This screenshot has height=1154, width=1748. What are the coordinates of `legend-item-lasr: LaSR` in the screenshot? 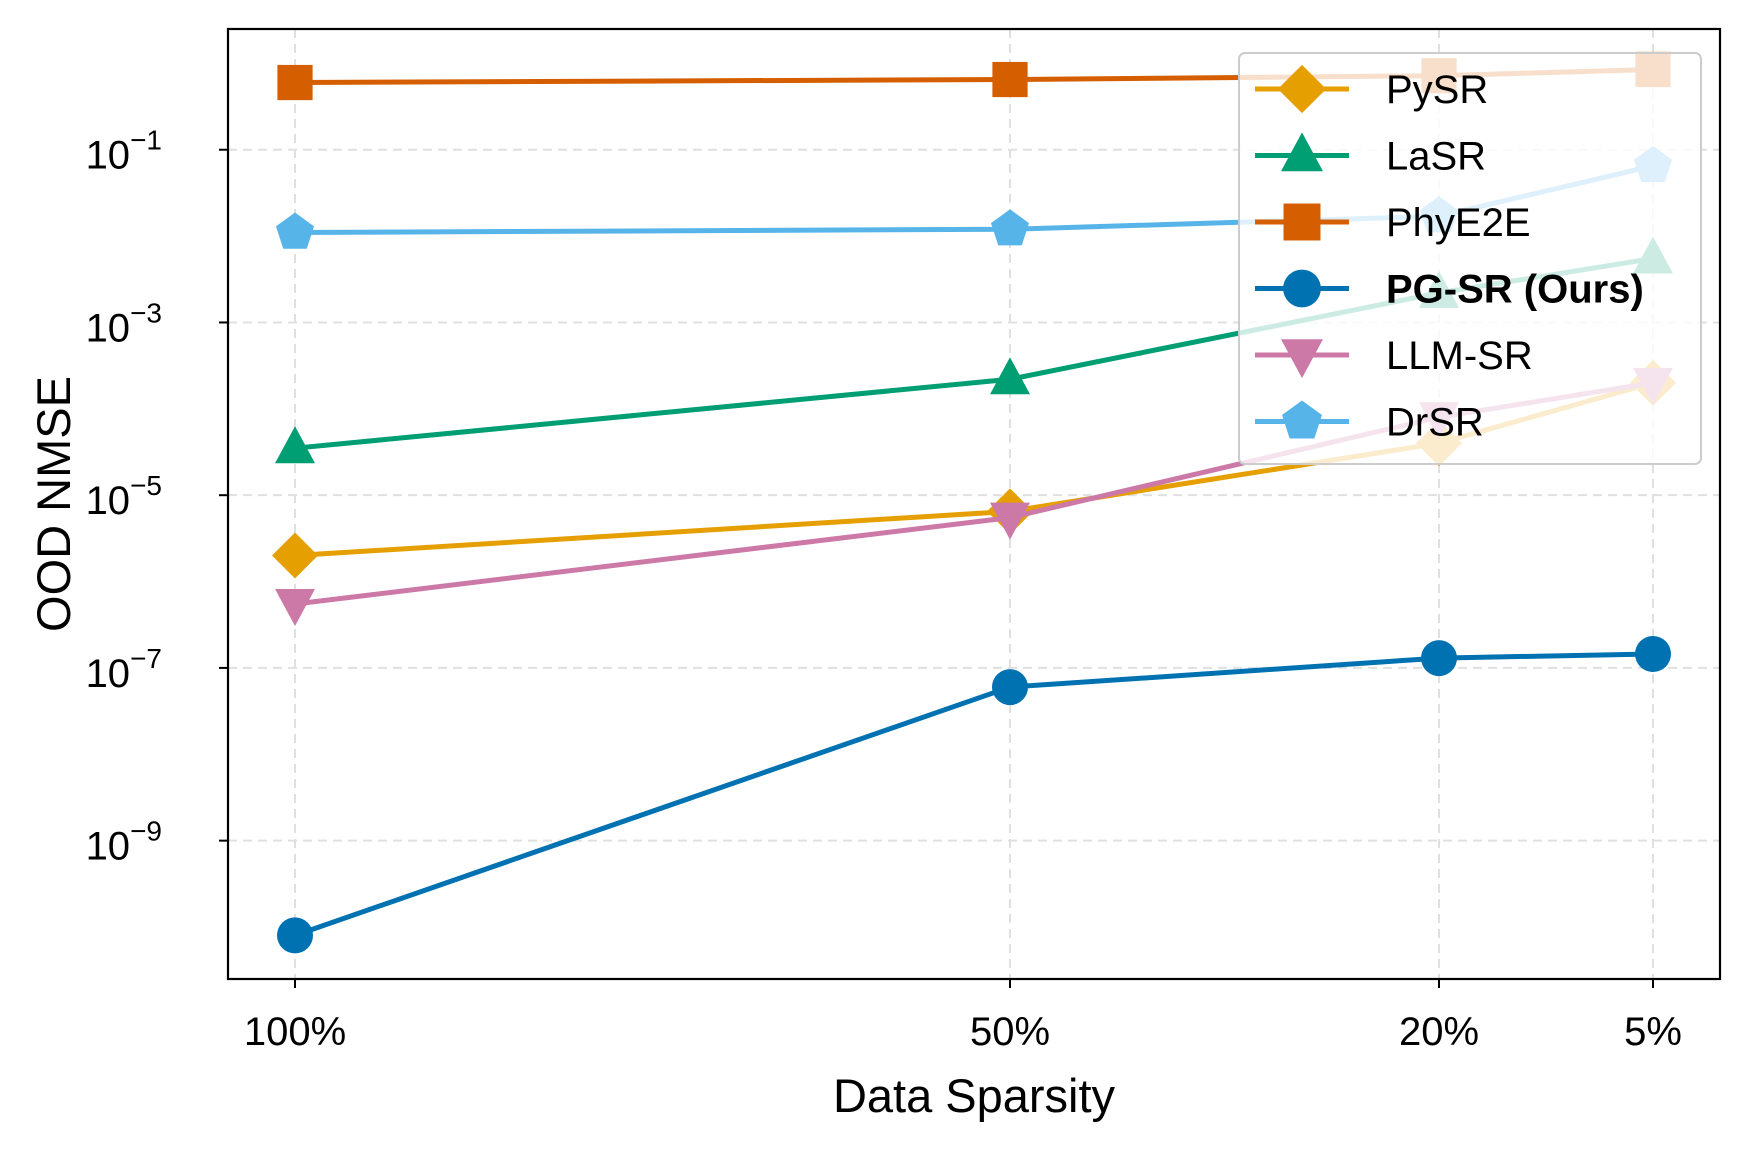 It's located at (1370, 155).